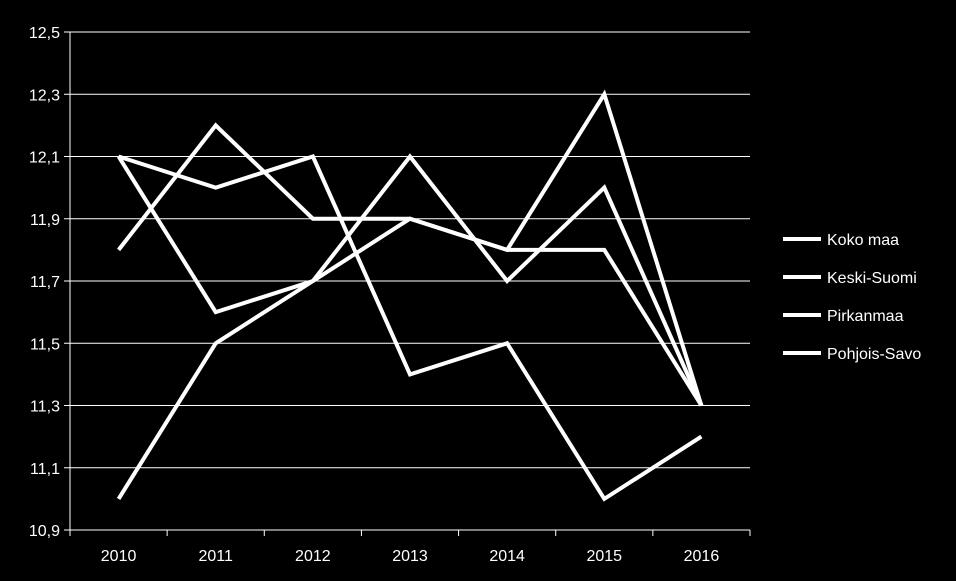 This screenshot has width=956, height=581. I want to click on x-tick-label: 2013, so click(410, 556).